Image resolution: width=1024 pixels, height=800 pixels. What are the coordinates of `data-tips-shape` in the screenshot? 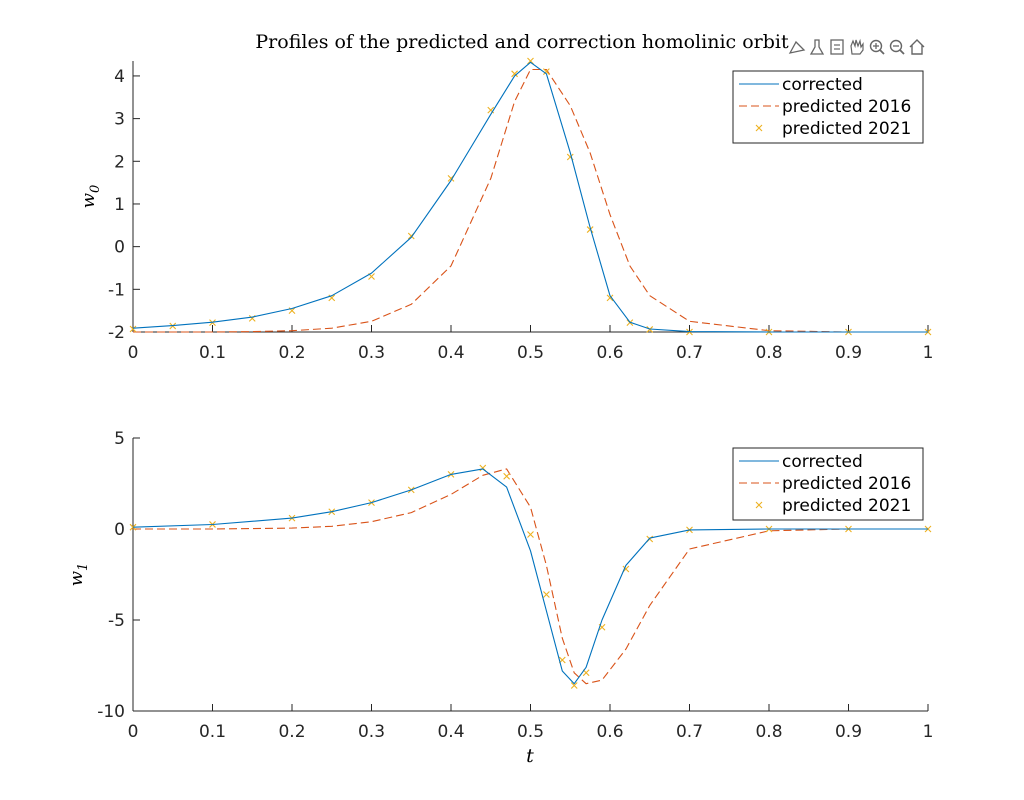 It's located at (797, 47).